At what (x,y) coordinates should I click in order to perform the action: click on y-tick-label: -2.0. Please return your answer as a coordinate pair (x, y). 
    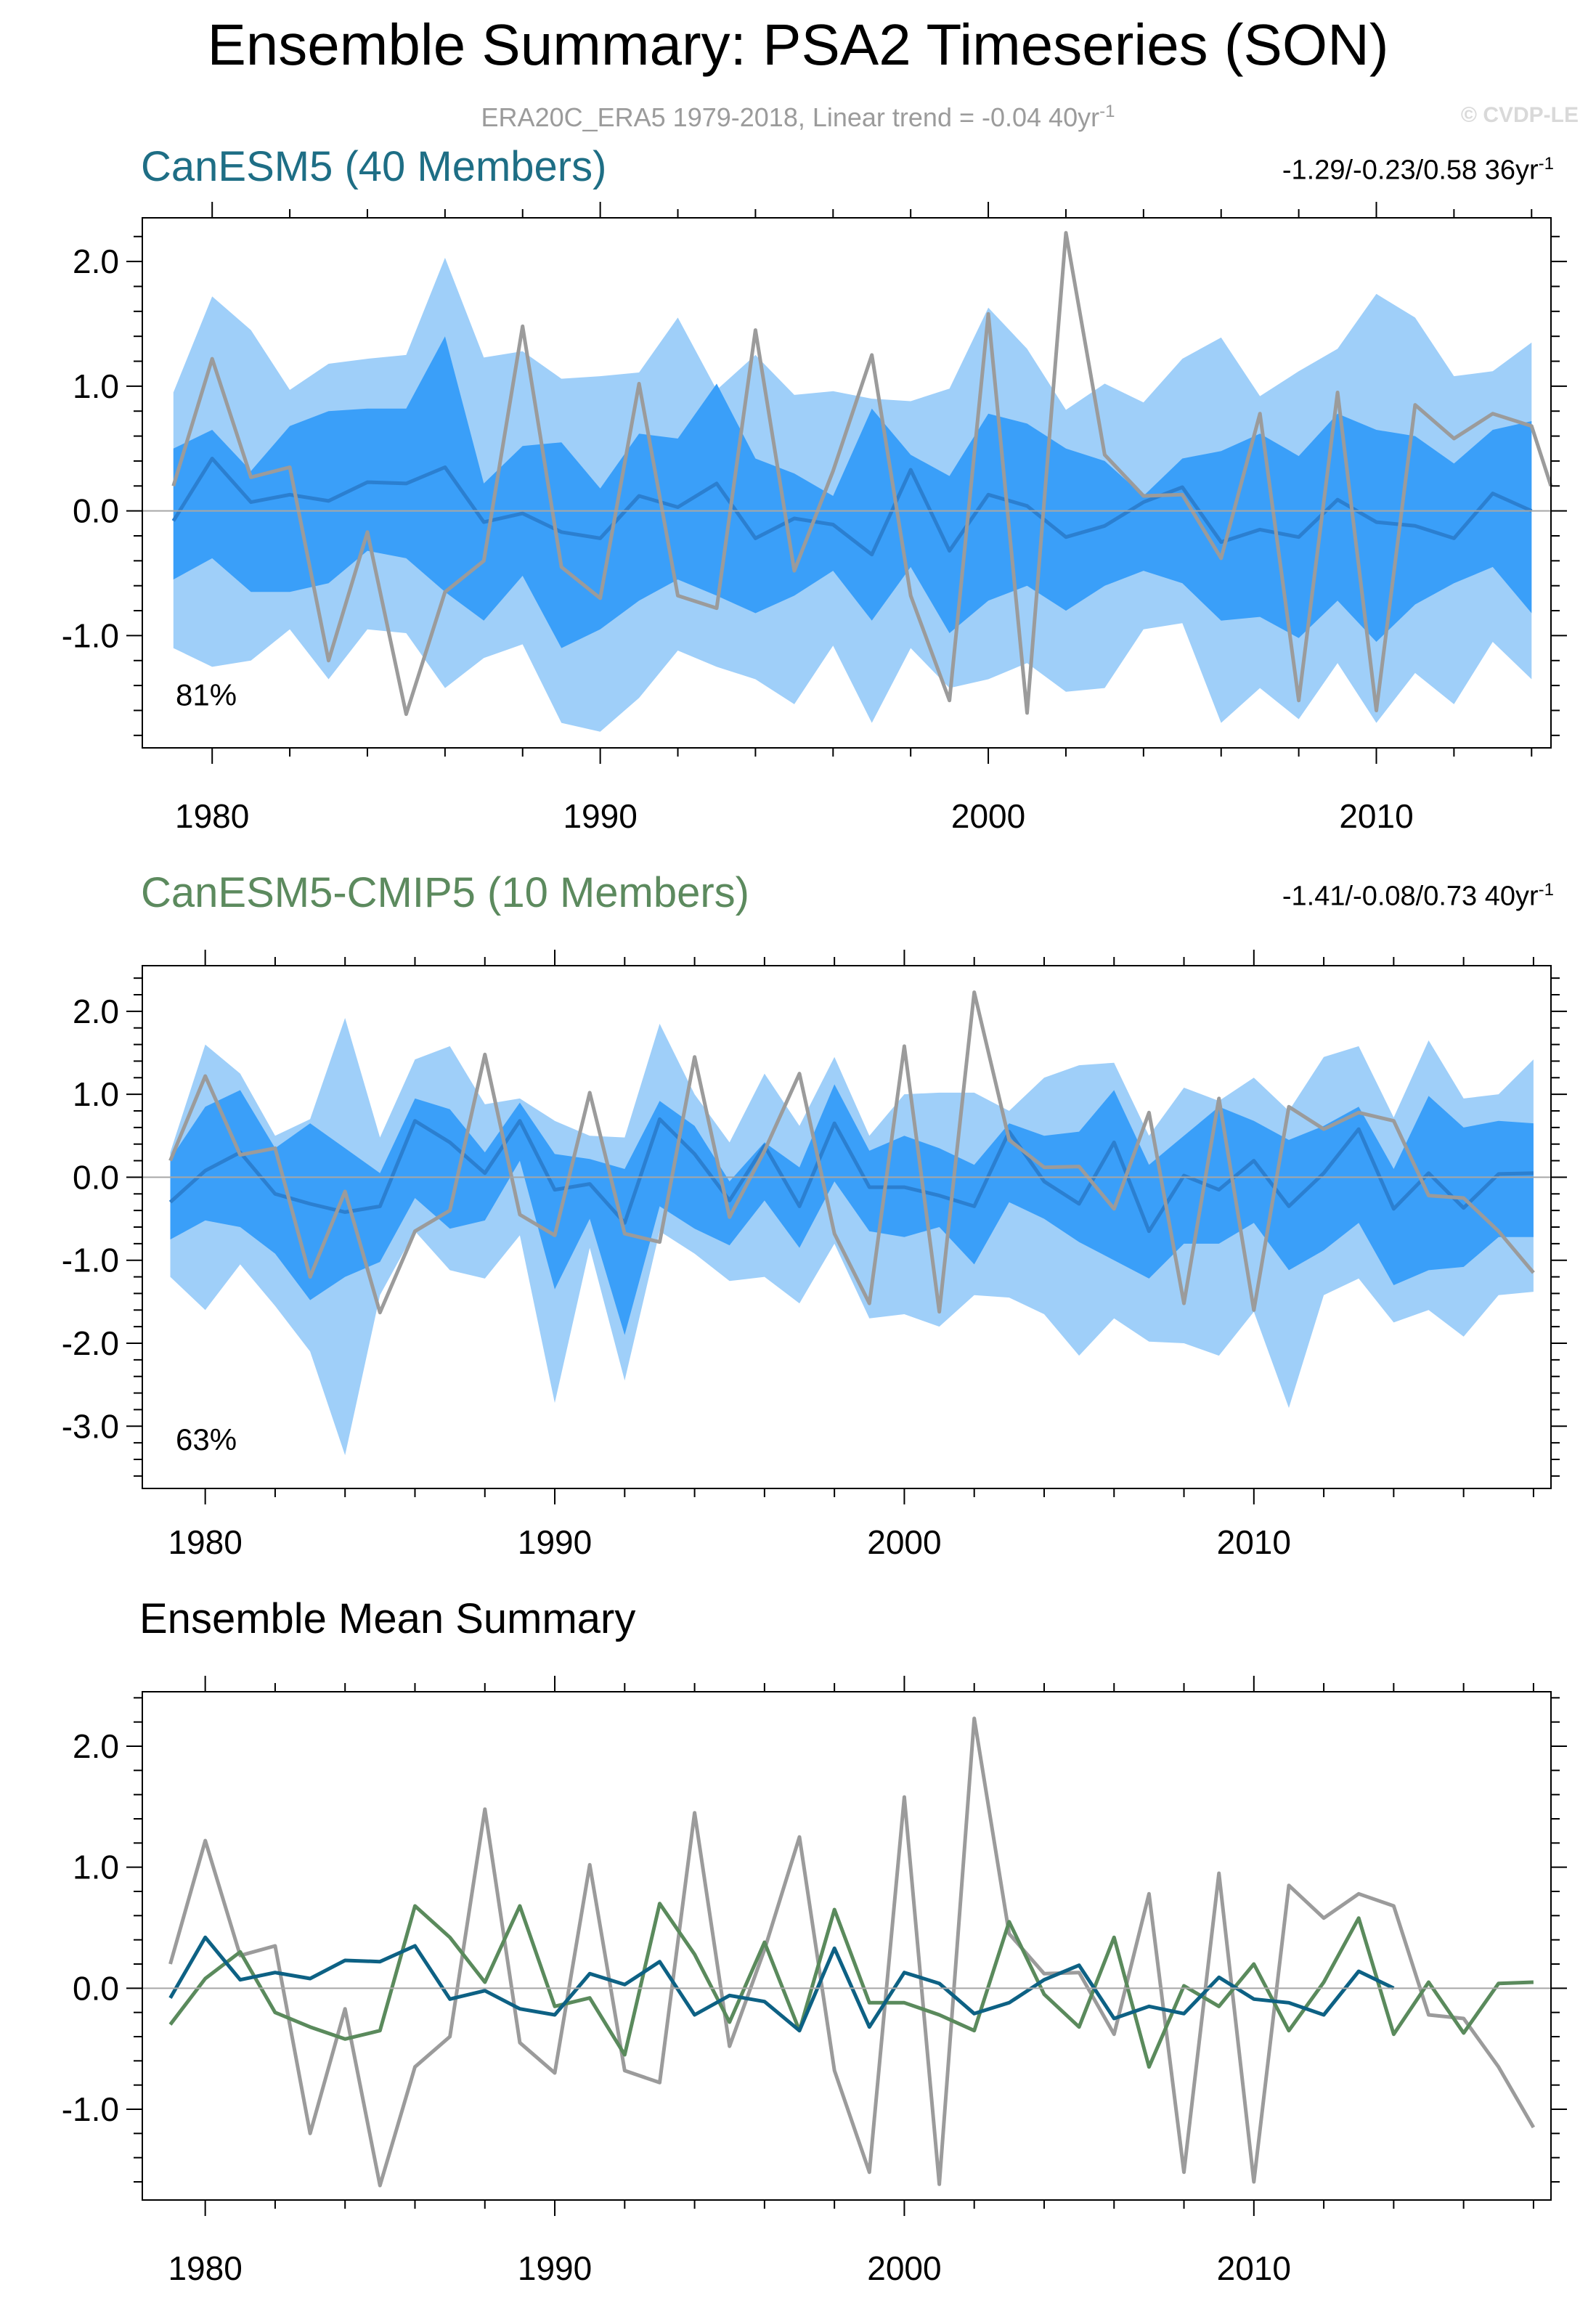
    Looking at the image, I should click on (90, 1343).